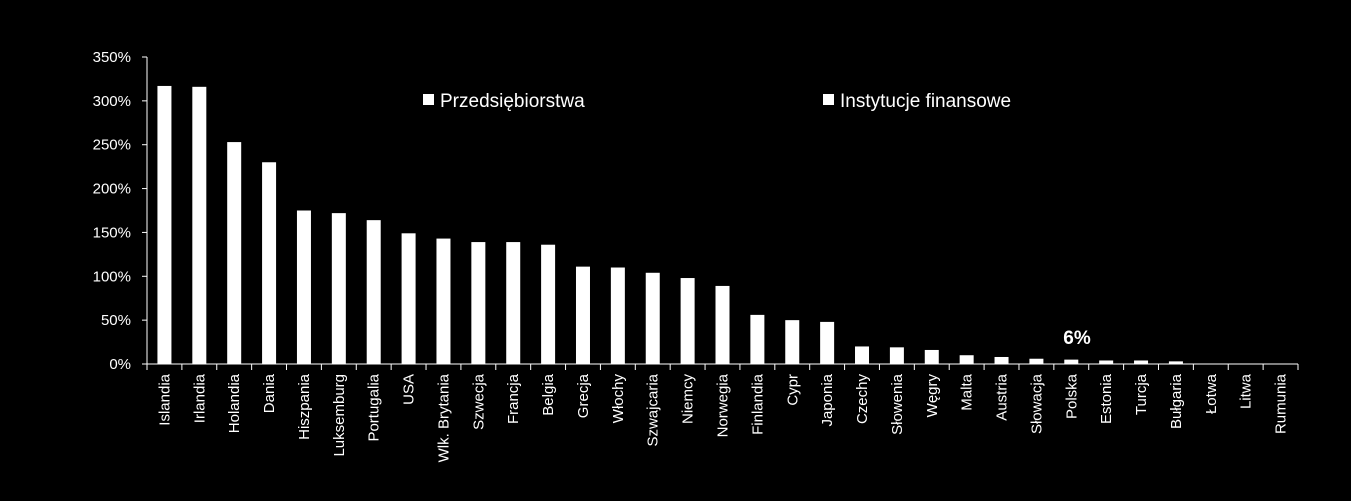  What do you see at coordinates (338, 288) in the screenshot?
I see `bar-luksemburg` at bounding box center [338, 288].